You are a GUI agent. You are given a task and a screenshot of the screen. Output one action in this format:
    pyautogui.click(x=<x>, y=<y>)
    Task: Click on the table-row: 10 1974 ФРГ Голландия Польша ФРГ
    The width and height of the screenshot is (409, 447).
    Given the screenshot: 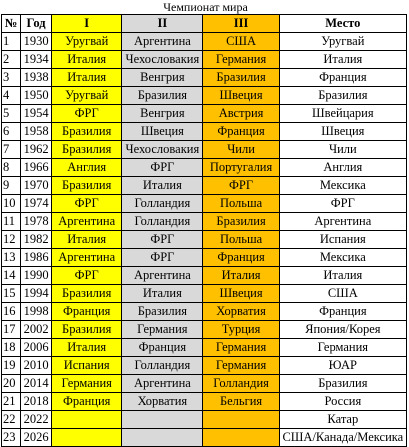 What is the action you would take?
    pyautogui.click(x=204, y=203)
    